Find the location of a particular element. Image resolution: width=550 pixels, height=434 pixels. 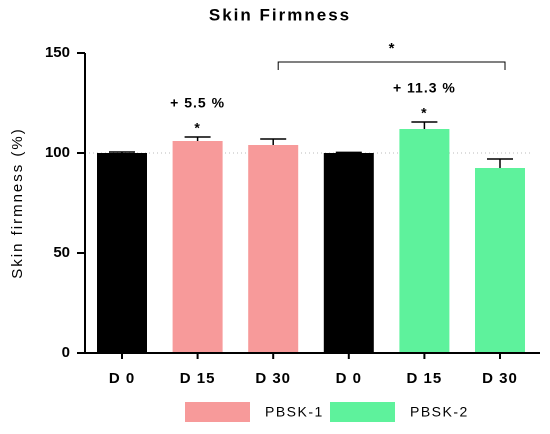

bracket is located at coordinates (391, 65).